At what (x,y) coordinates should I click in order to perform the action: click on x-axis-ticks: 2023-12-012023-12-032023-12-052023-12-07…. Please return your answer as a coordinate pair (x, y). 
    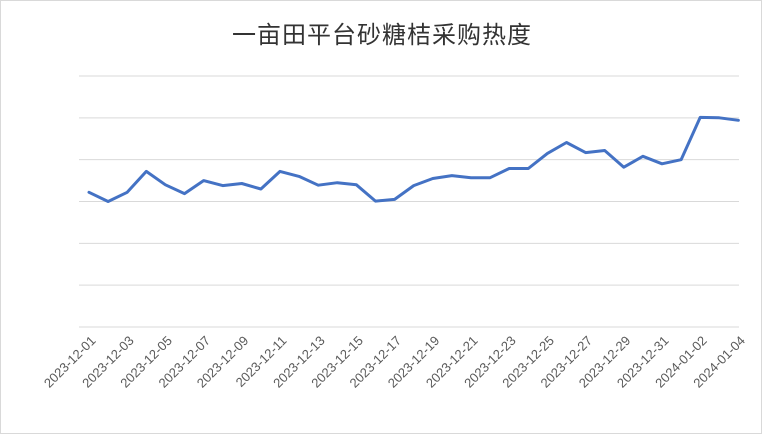
    Looking at the image, I should click on (394, 362).